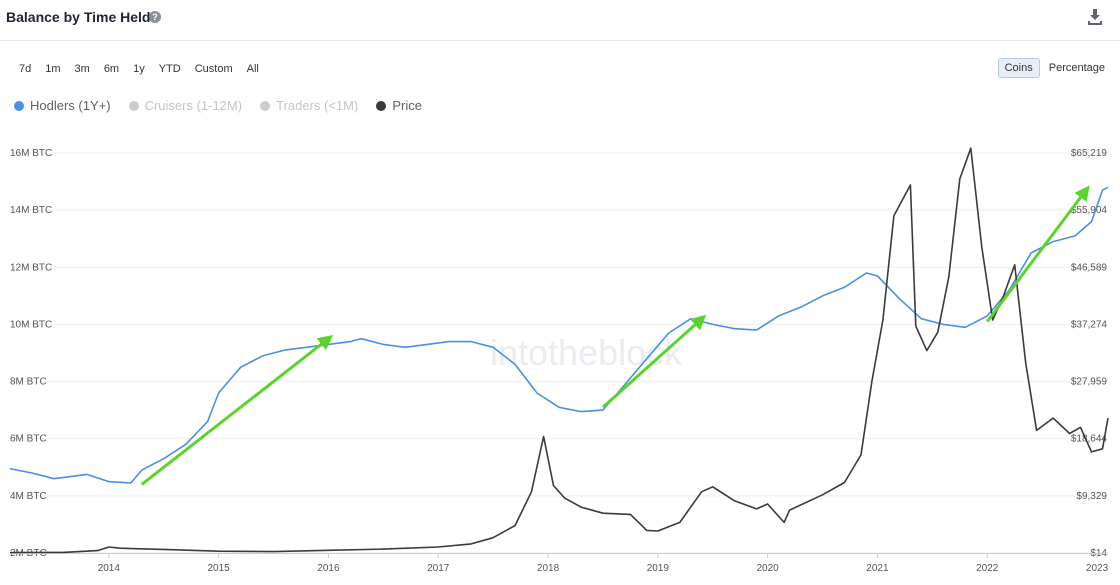  I want to click on legend-dot-hodlers, so click(19, 105).